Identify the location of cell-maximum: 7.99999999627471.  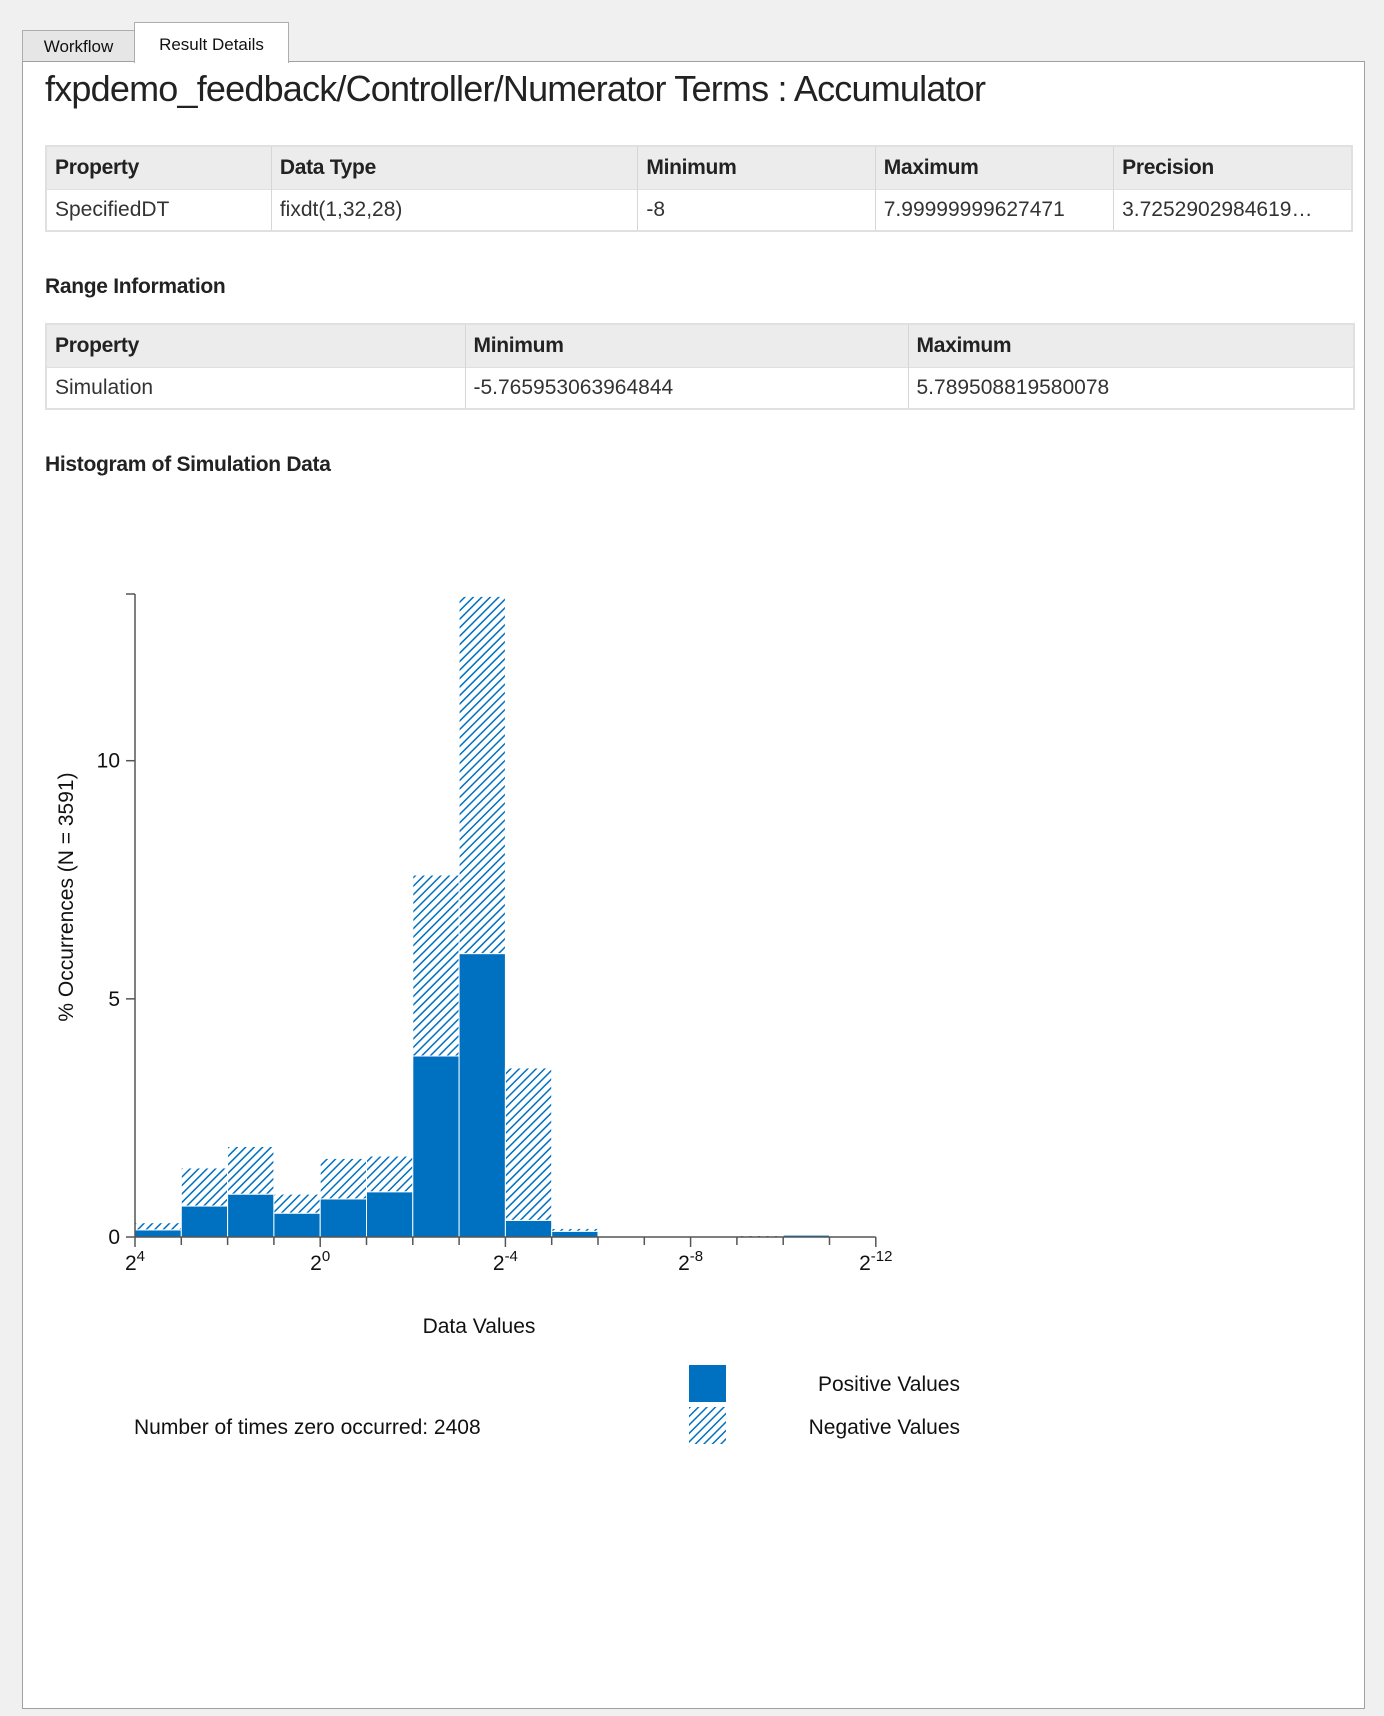
(995, 210).